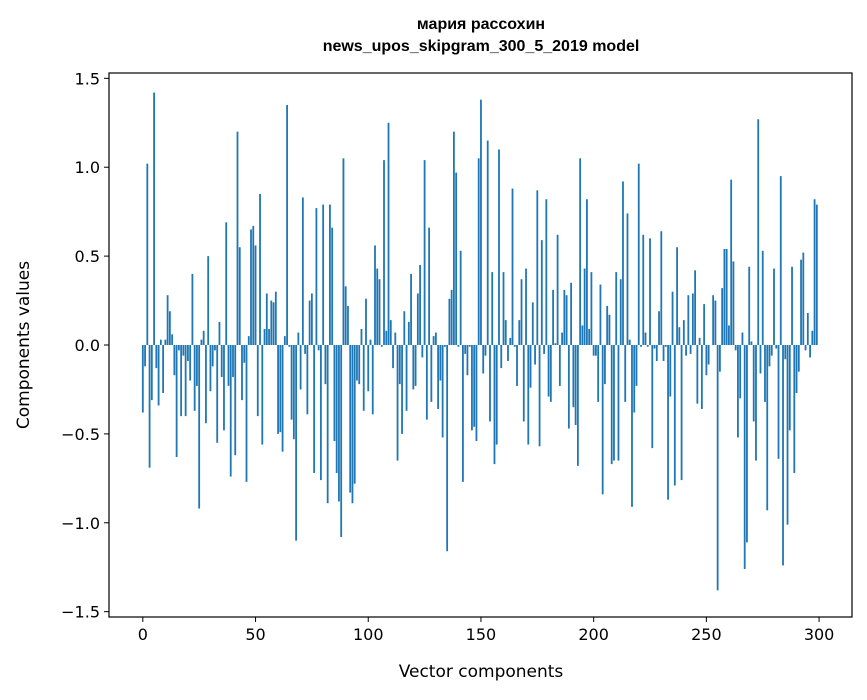 This screenshot has height=700, width=867. What do you see at coordinates (85, 345) in the screenshot?
I see `y-axis-ticks: −1.5−1.0−0.50.00.51.01.5` at bounding box center [85, 345].